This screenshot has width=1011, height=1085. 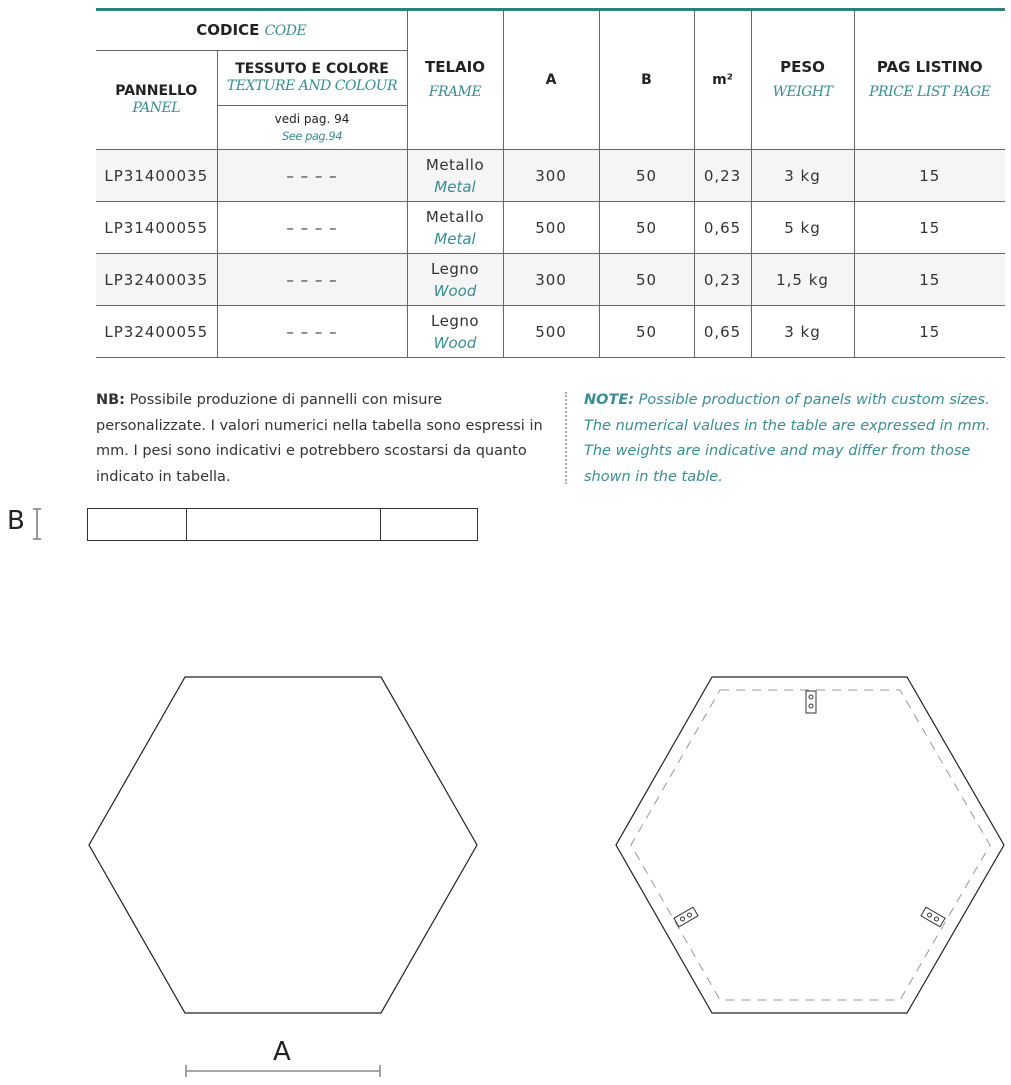 I want to click on header-see-page: vedi pag. 94 See pag.94, so click(x=312, y=127).